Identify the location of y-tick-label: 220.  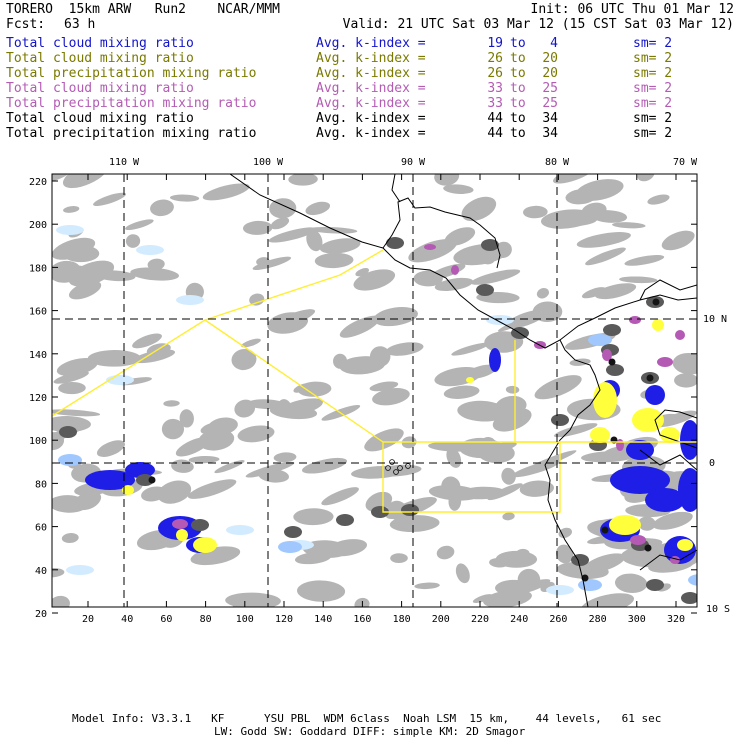
(38, 182).